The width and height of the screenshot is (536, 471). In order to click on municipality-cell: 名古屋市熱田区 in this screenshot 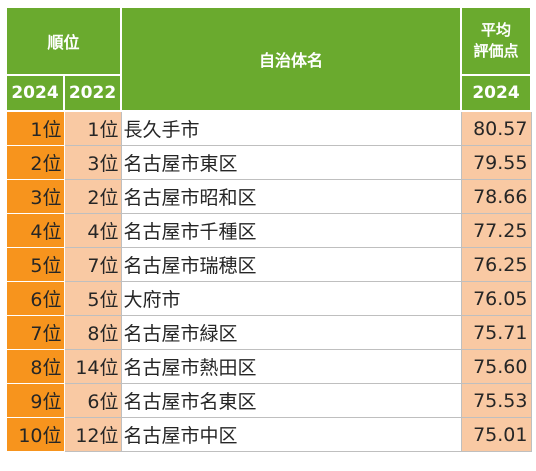, I will do `click(291, 366)`.